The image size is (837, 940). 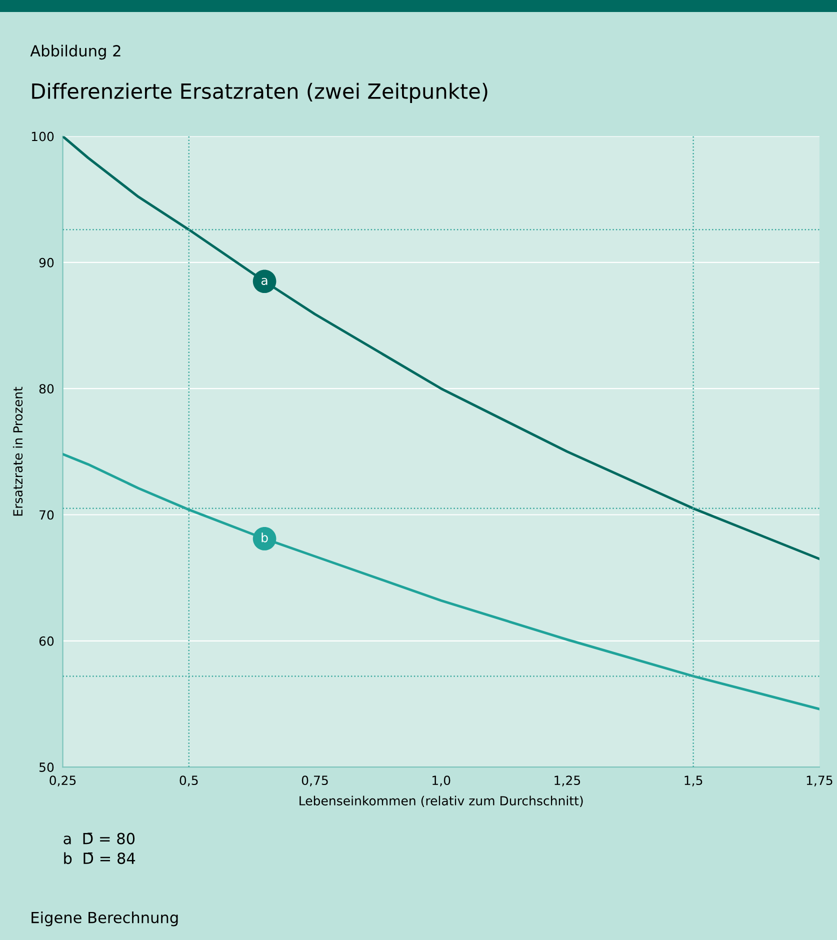 I want to click on x-tick-label: 1,5, so click(x=693, y=781).